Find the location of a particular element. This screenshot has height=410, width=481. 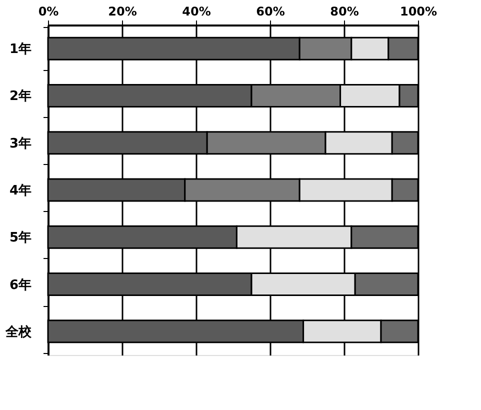

x-tick-label: 0% is located at coordinates (48, 11).